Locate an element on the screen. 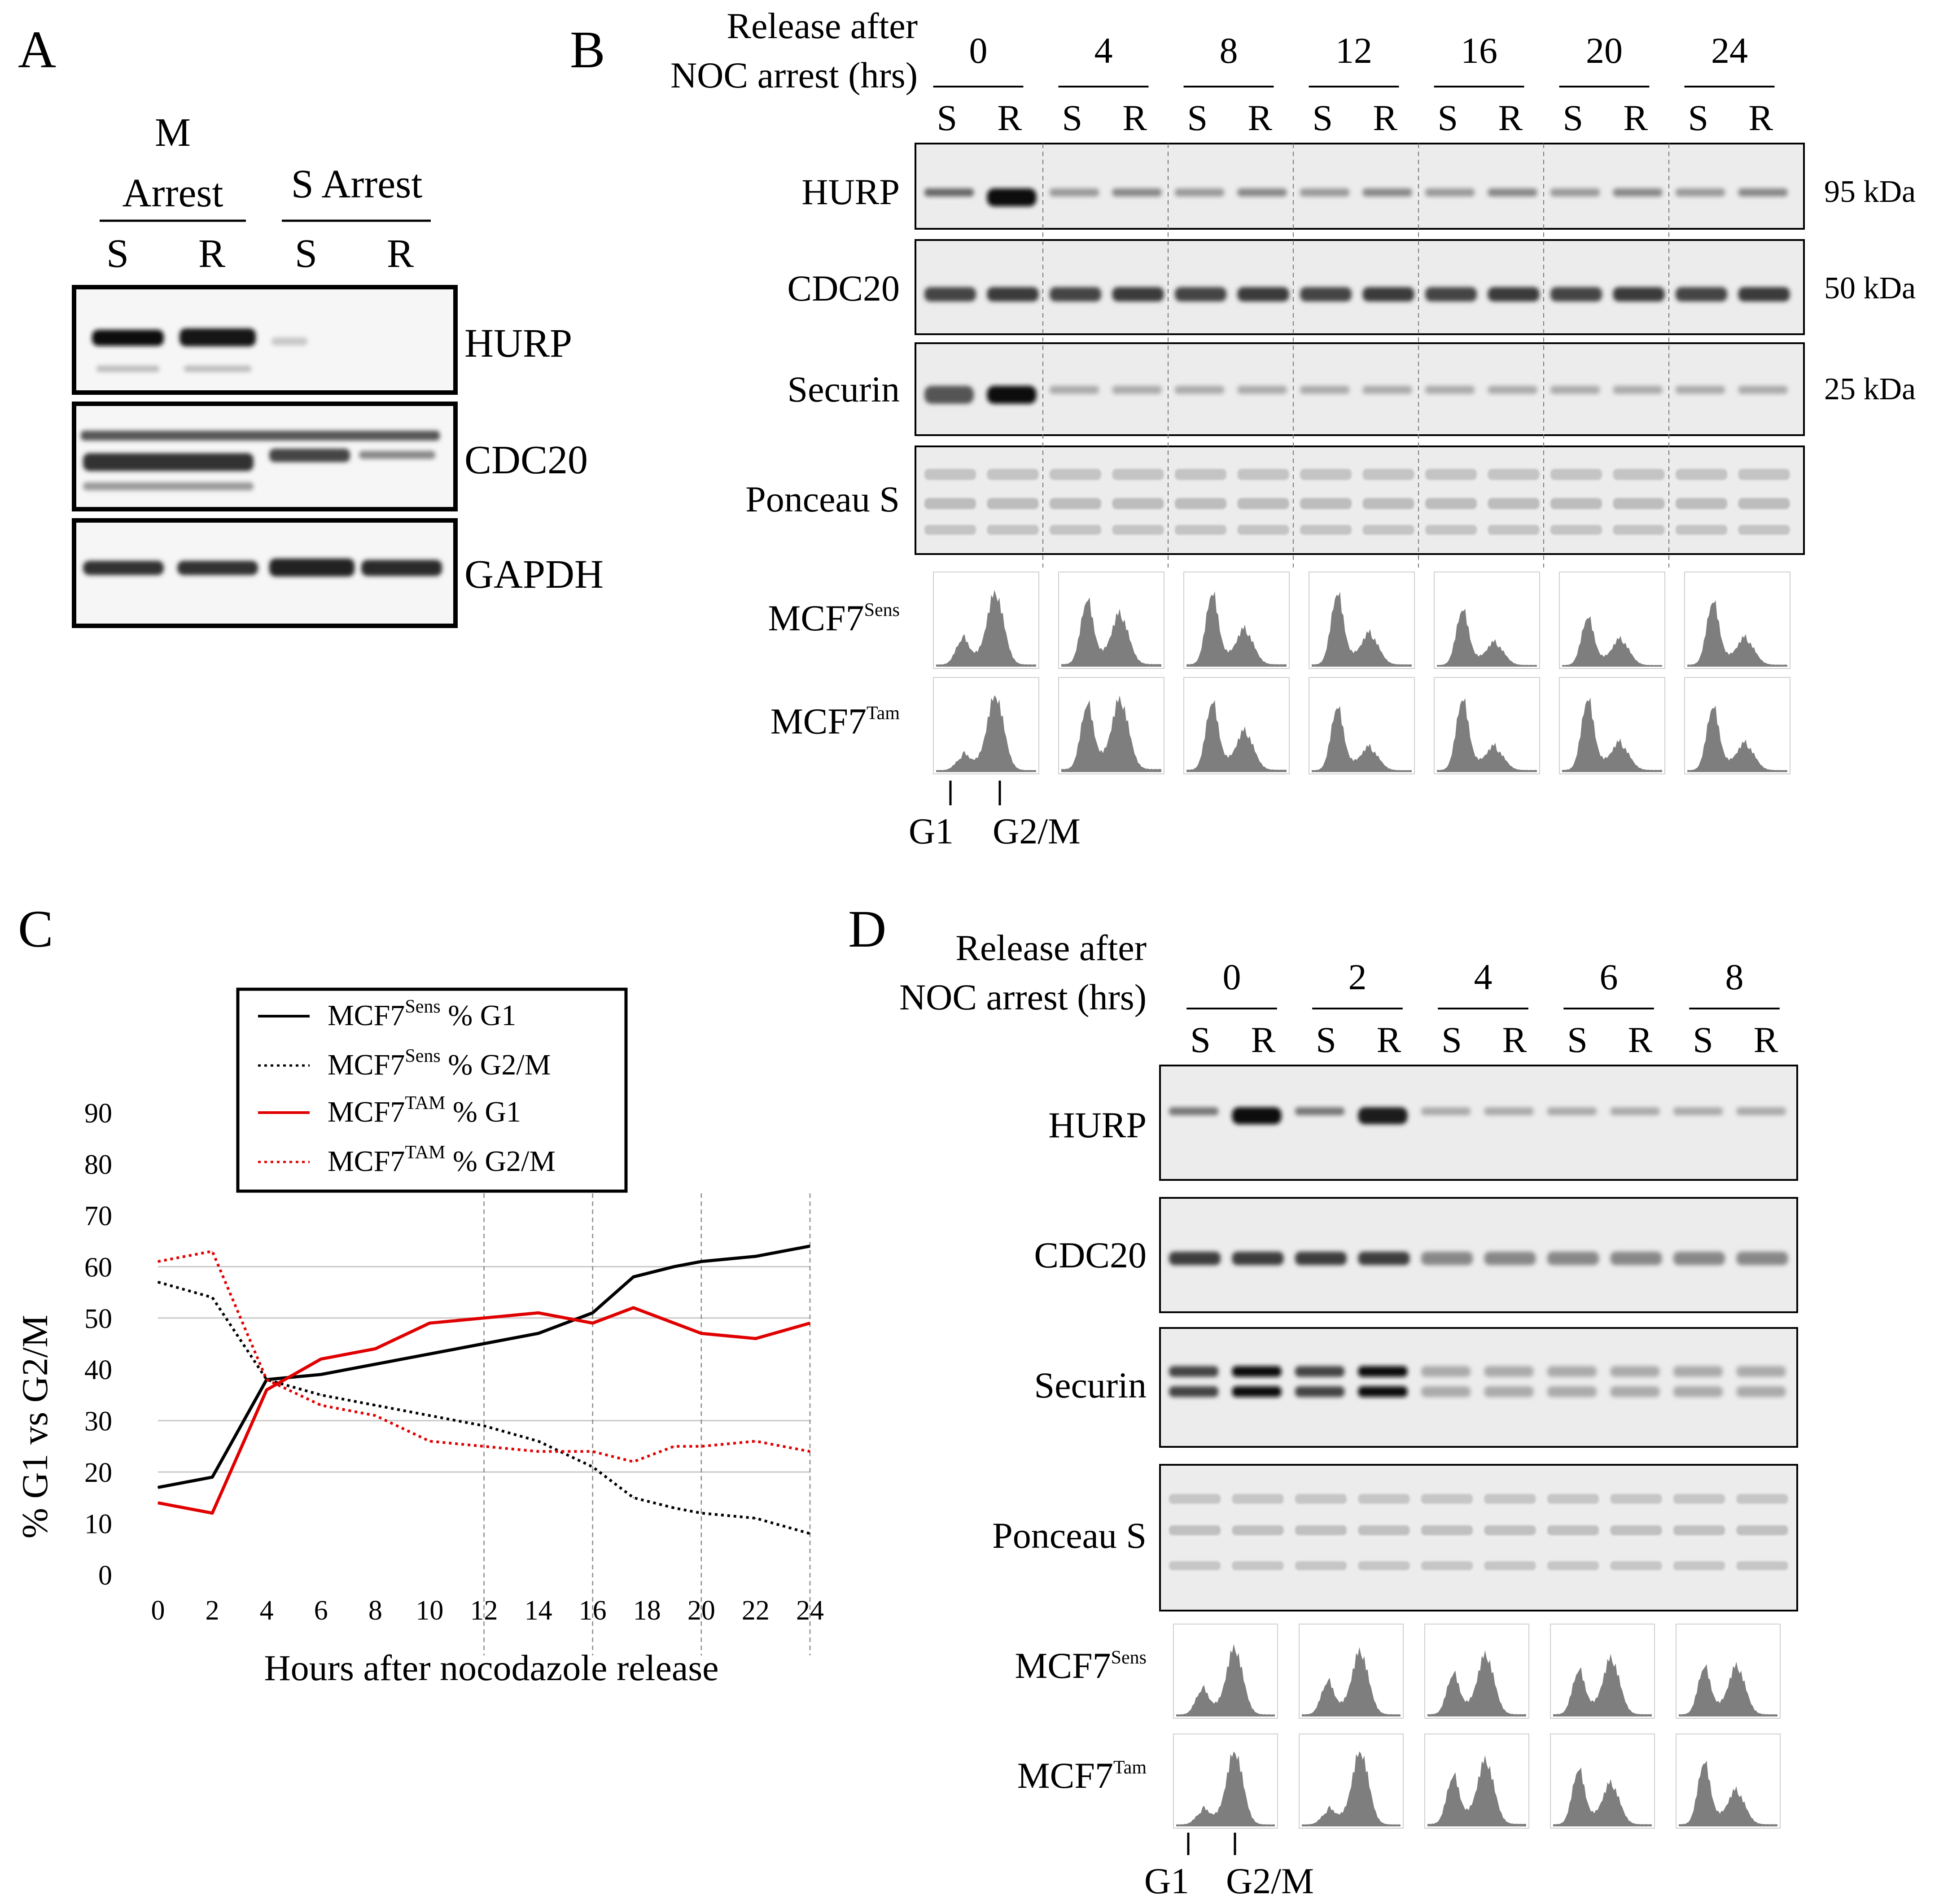 Image resolution: width=1948 pixels, height=1904 pixels. x-tick-label: 22 is located at coordinates (756, 1610).